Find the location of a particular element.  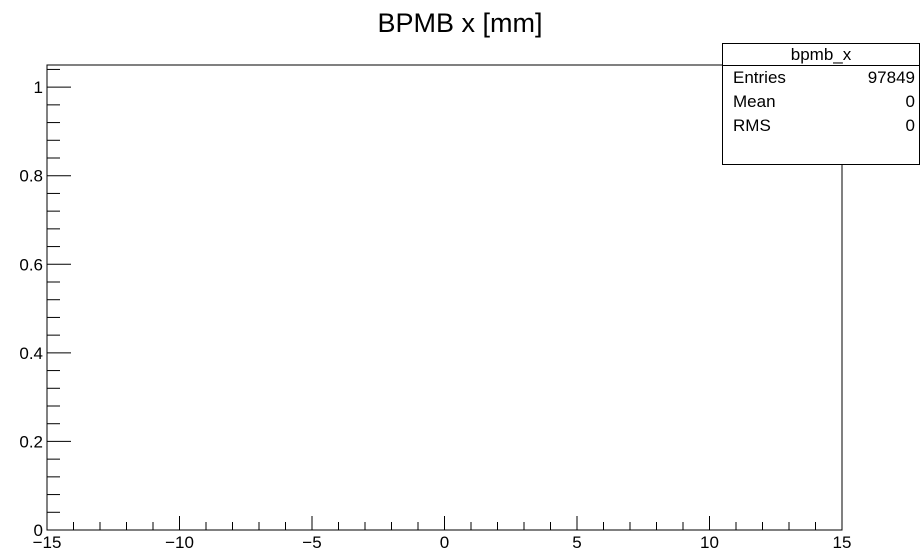

y-tick-label: 0.4 is located at coordinates (31, 353).